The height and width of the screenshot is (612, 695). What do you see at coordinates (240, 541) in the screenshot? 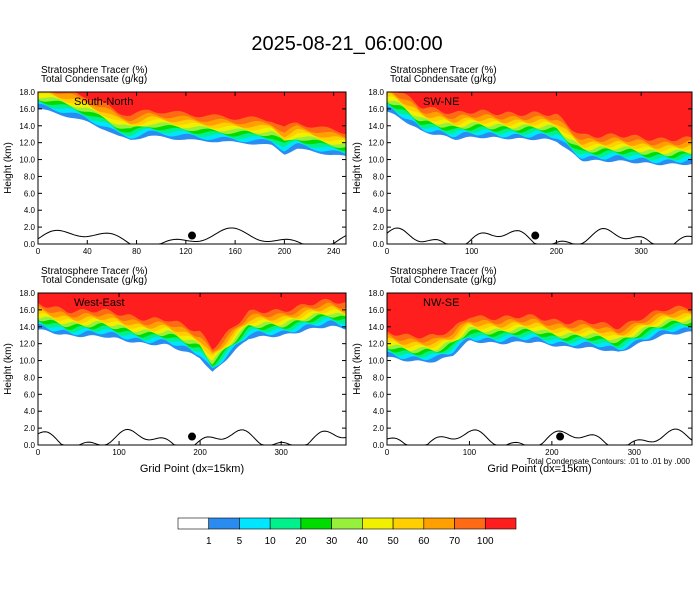
I see `colorbar-label: 5` at bounding box center [240, 541].